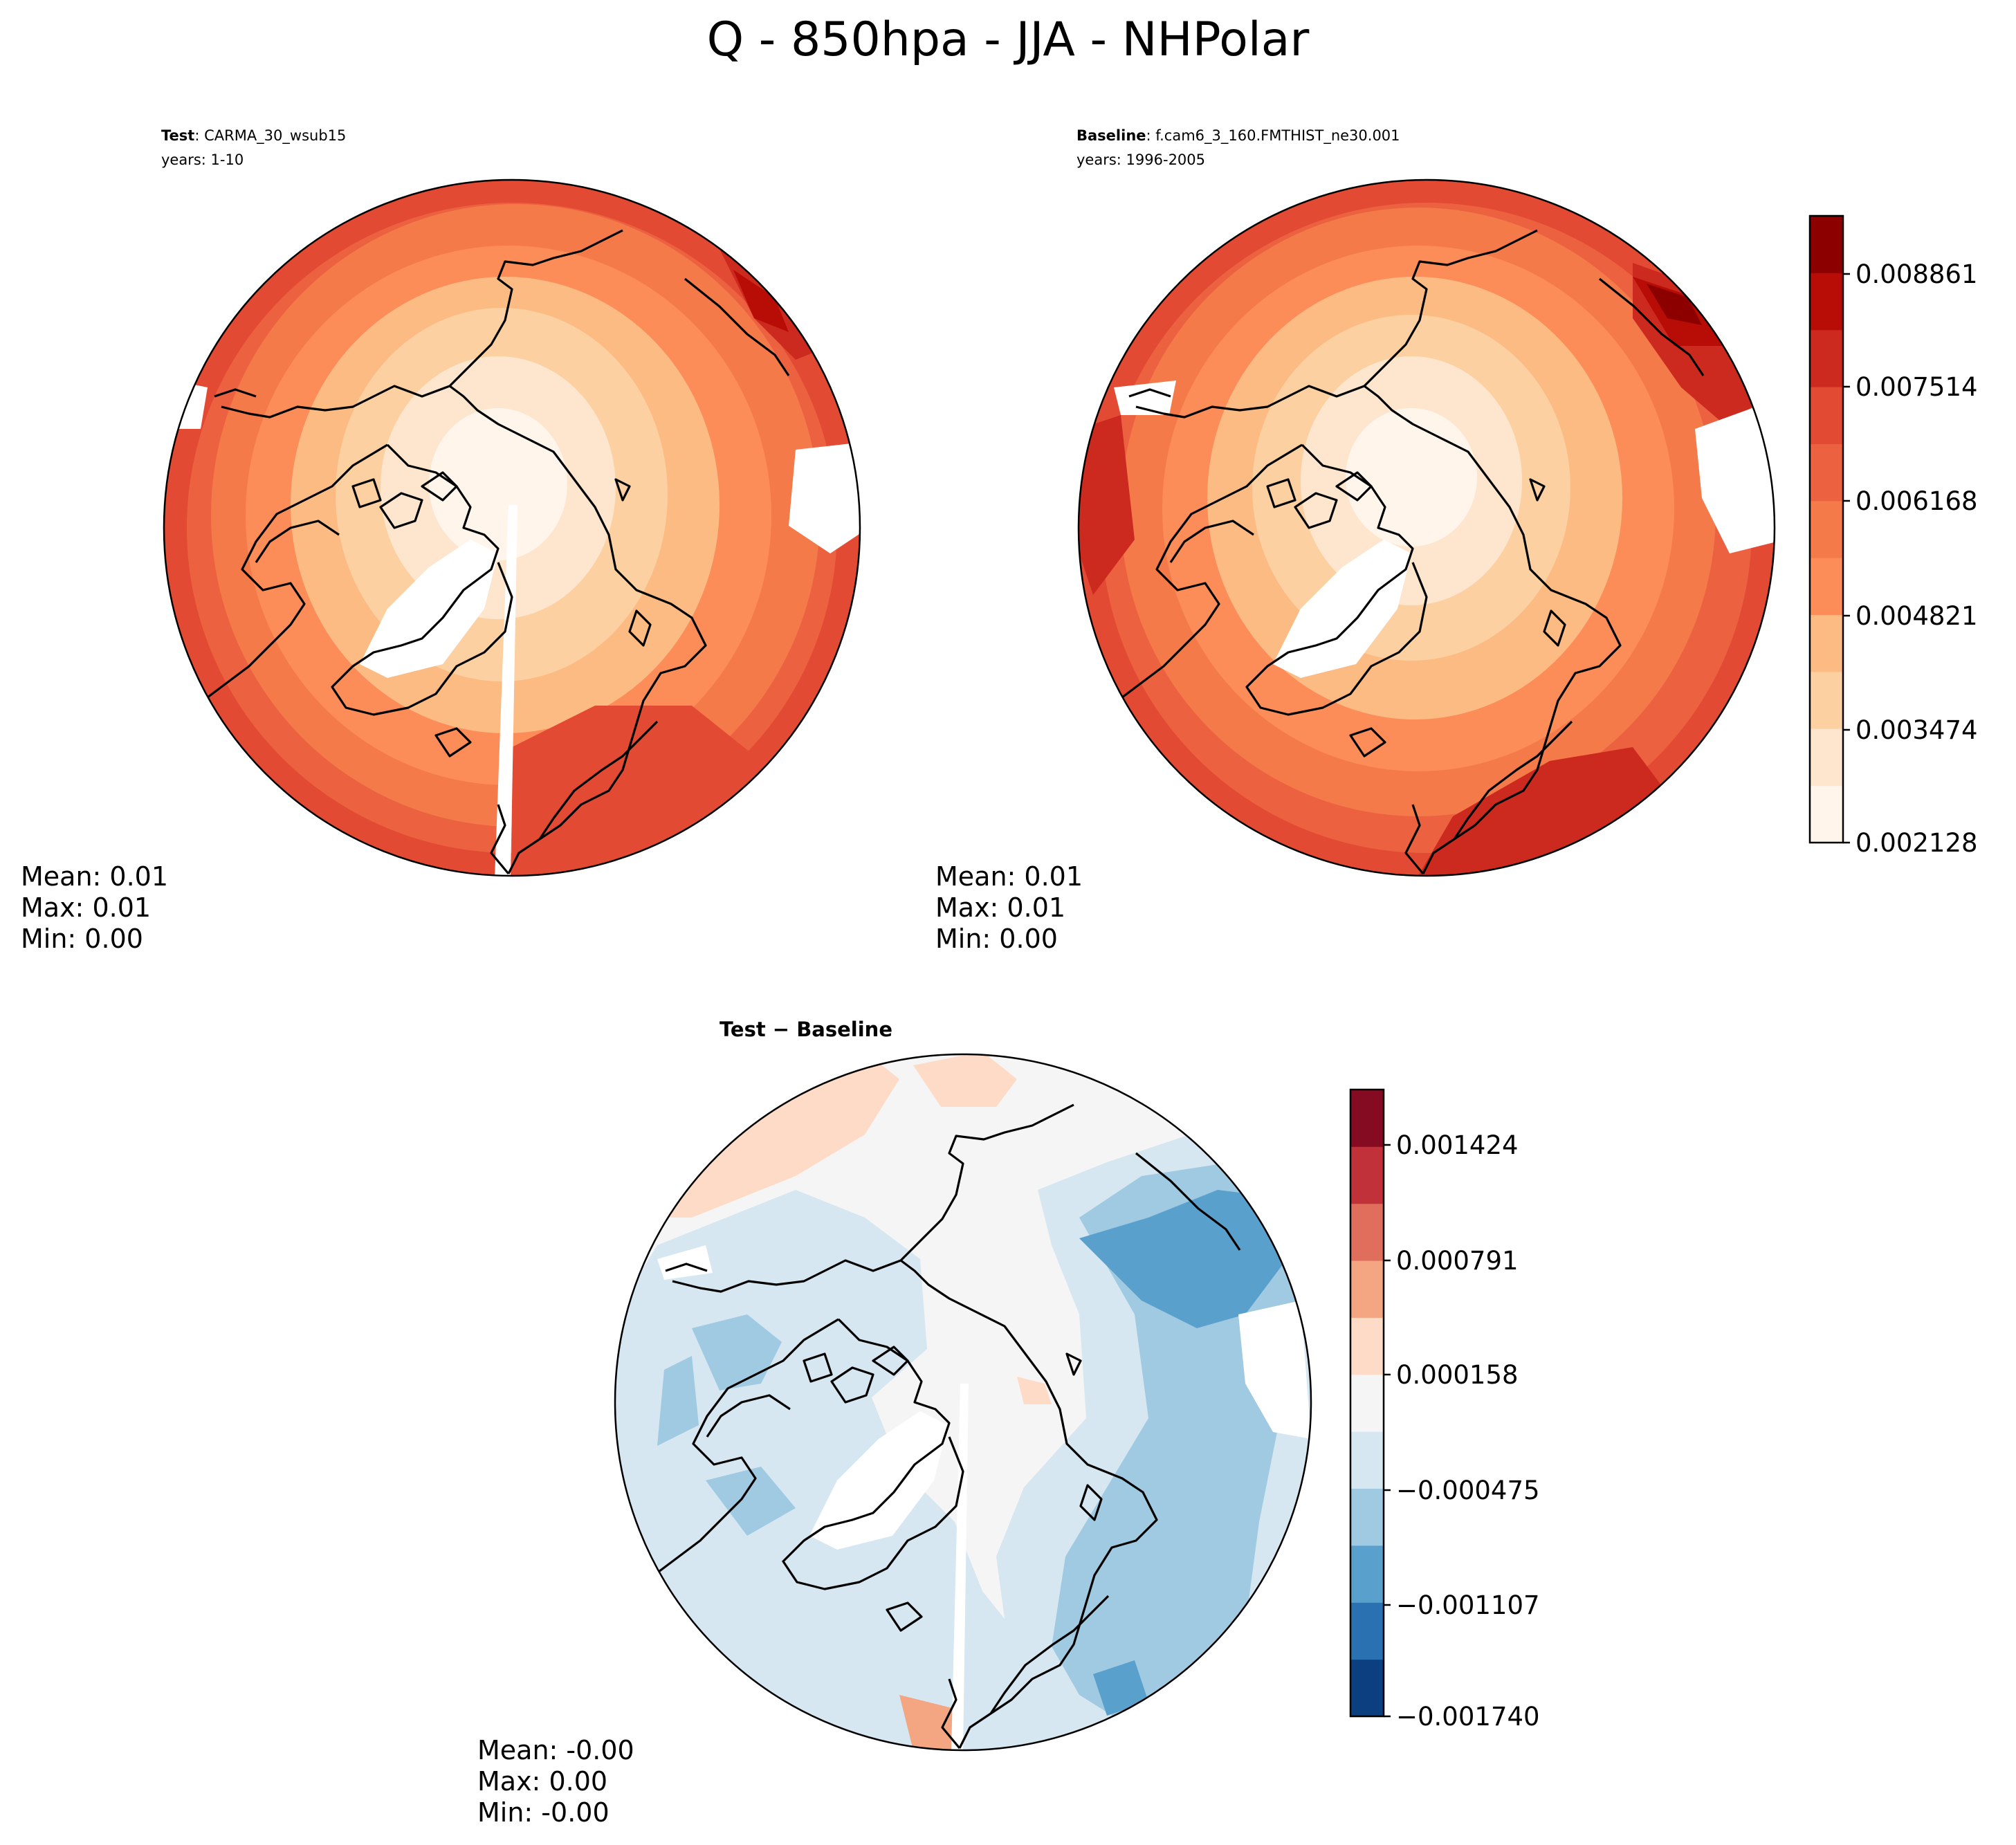 Image resolution: width=2016 pixels, height=1845 pixels. I want to click on test-stat-max: Max: 0.01, so click(86, 907).